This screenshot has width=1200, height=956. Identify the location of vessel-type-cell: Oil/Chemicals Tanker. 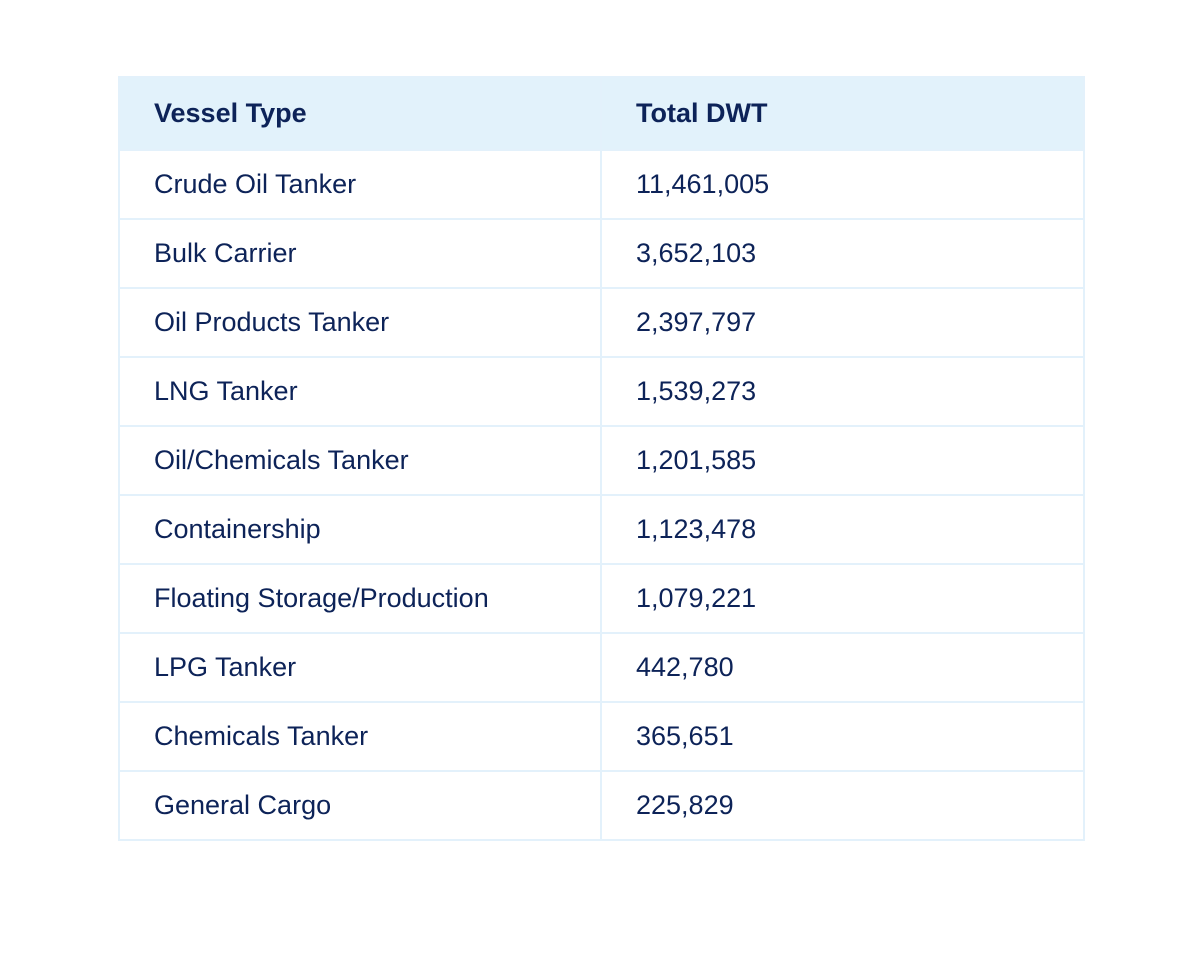
(360, 460).